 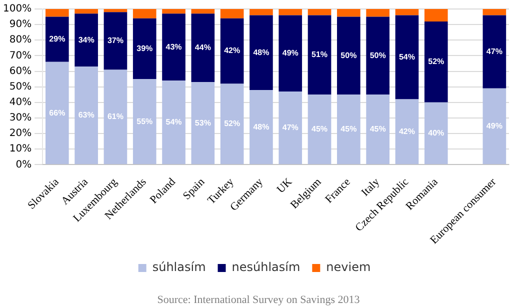 What do you see at coordinates (20, 86) in the screenshot?
I see `y-tick-label: 50%` at bounding box center [20, 86].